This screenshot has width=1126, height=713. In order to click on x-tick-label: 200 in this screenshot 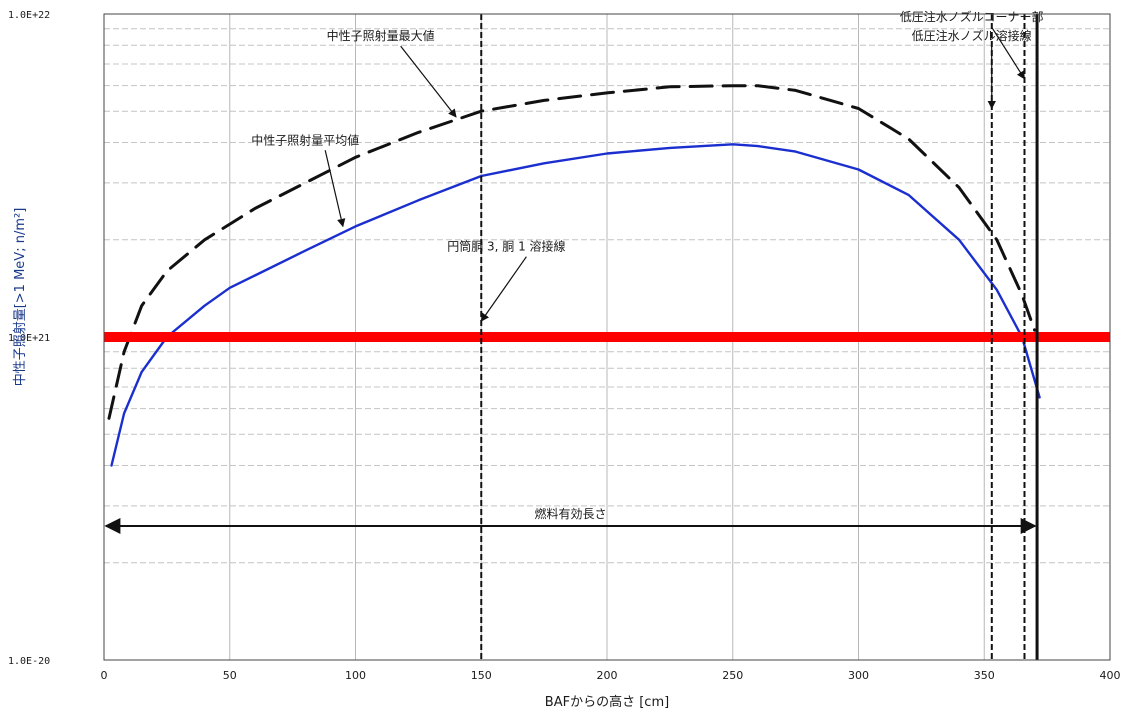, I will do `click(607, 675)`.